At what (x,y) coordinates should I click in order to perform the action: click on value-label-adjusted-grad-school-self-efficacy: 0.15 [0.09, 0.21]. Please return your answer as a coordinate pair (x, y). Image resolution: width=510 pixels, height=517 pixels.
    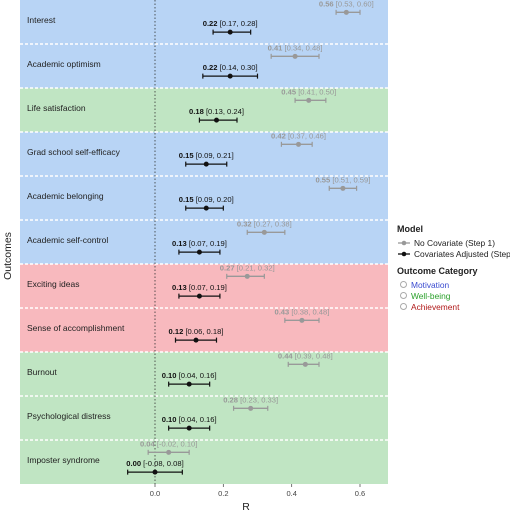
    Looking at the image, I should click on (206, 155).